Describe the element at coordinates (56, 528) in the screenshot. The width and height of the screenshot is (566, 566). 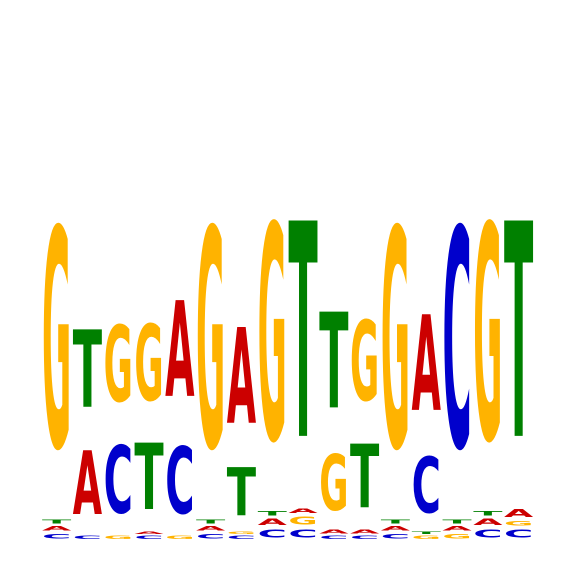
I see `letter-A-col1-2: A` at that location.